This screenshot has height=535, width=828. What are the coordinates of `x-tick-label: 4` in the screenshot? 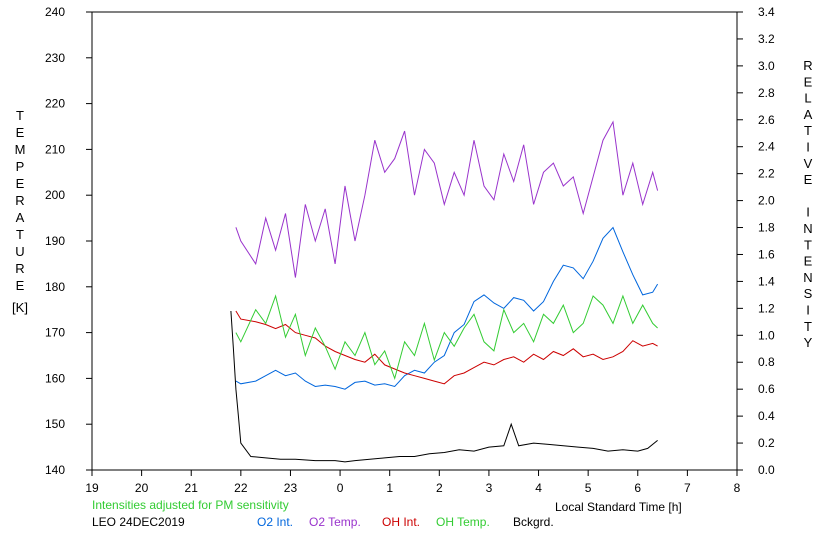 It's located at (538, 488).